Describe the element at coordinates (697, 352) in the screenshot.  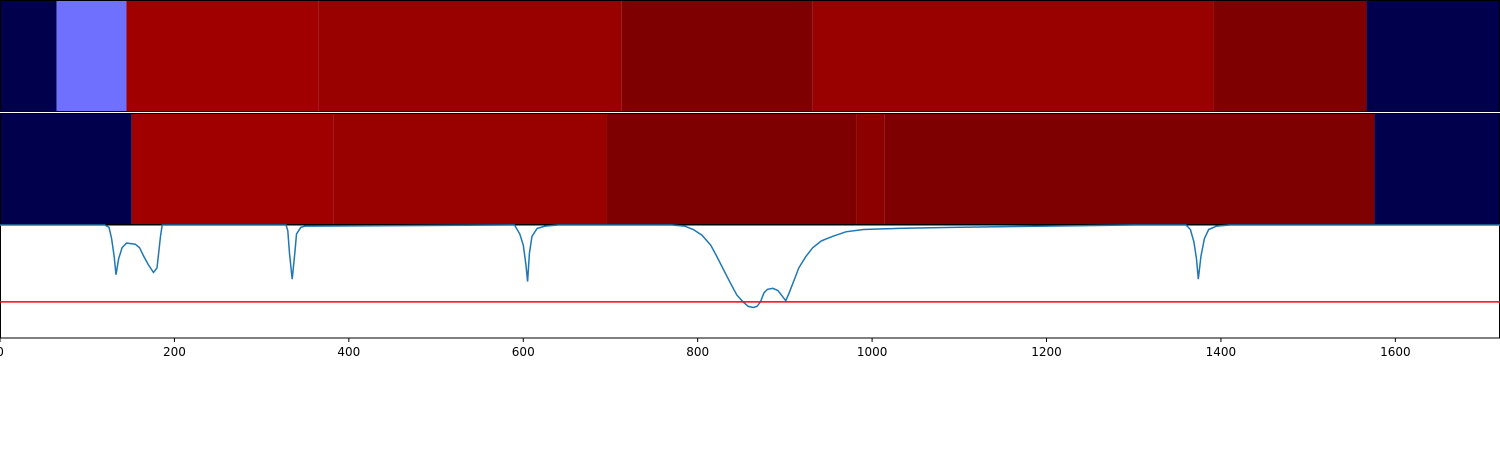
I see `x-tick-label: 800` at that location.